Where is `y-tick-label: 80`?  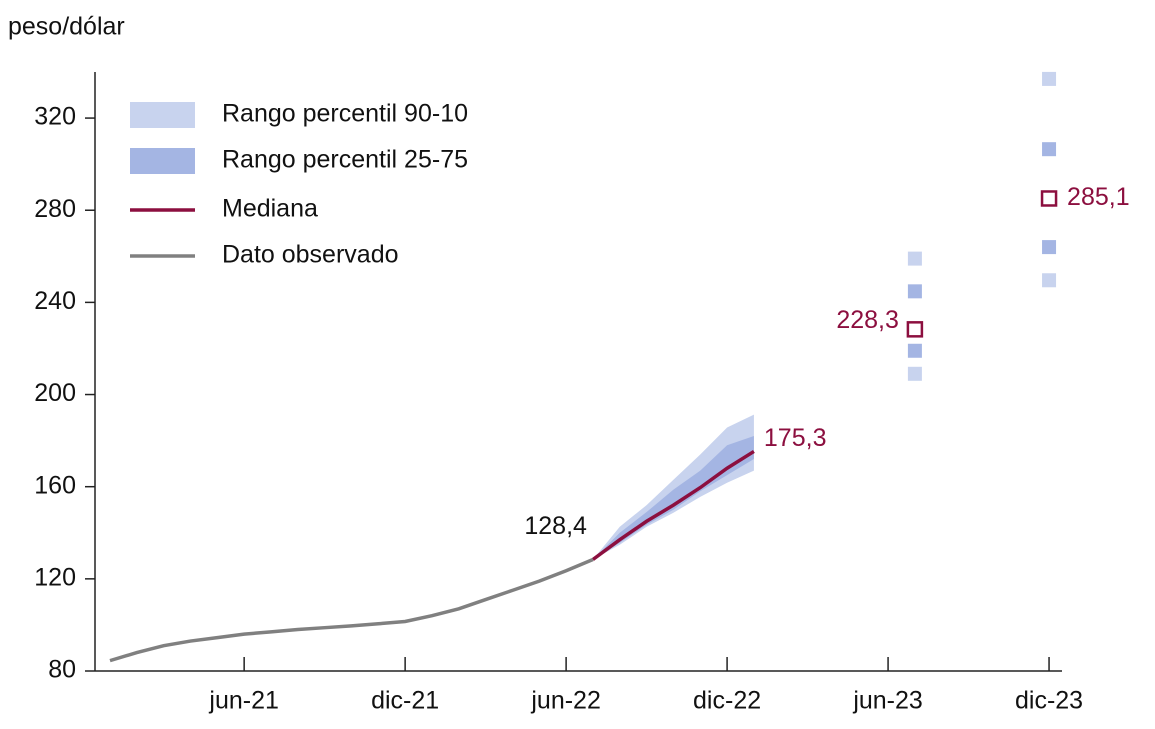 y-tick-label: 80 is located at coordinates (62, 670).